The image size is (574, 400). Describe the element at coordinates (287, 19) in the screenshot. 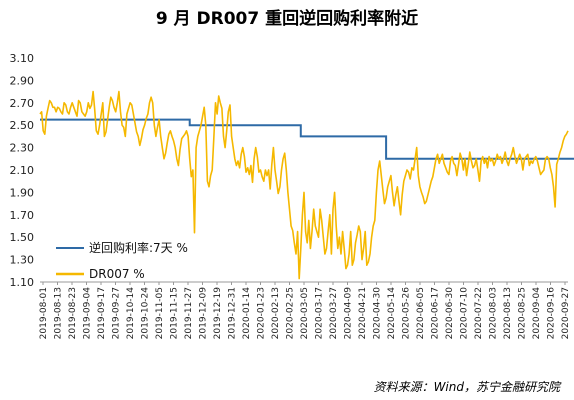

I see `chart-title: 9 月 DR007 重回逆回购利率附近` at that location.